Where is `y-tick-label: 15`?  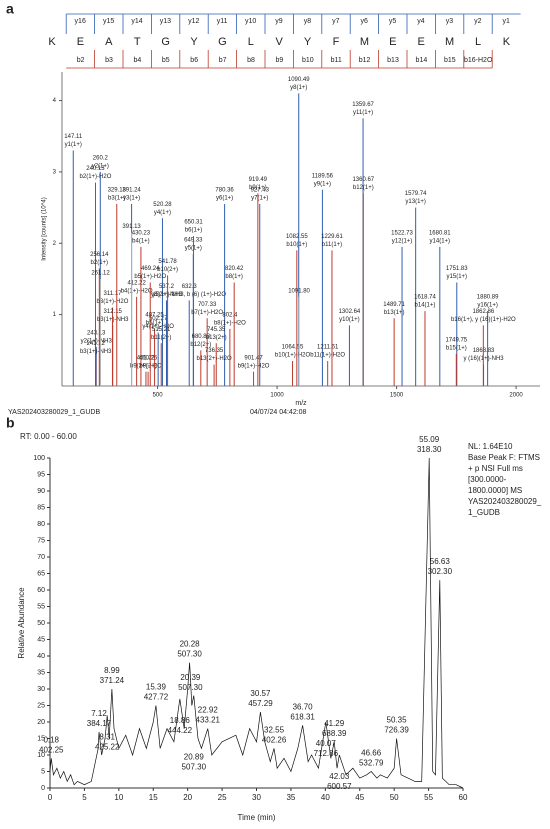
y-tick-label: 15 is located at coordinates (41, 738).